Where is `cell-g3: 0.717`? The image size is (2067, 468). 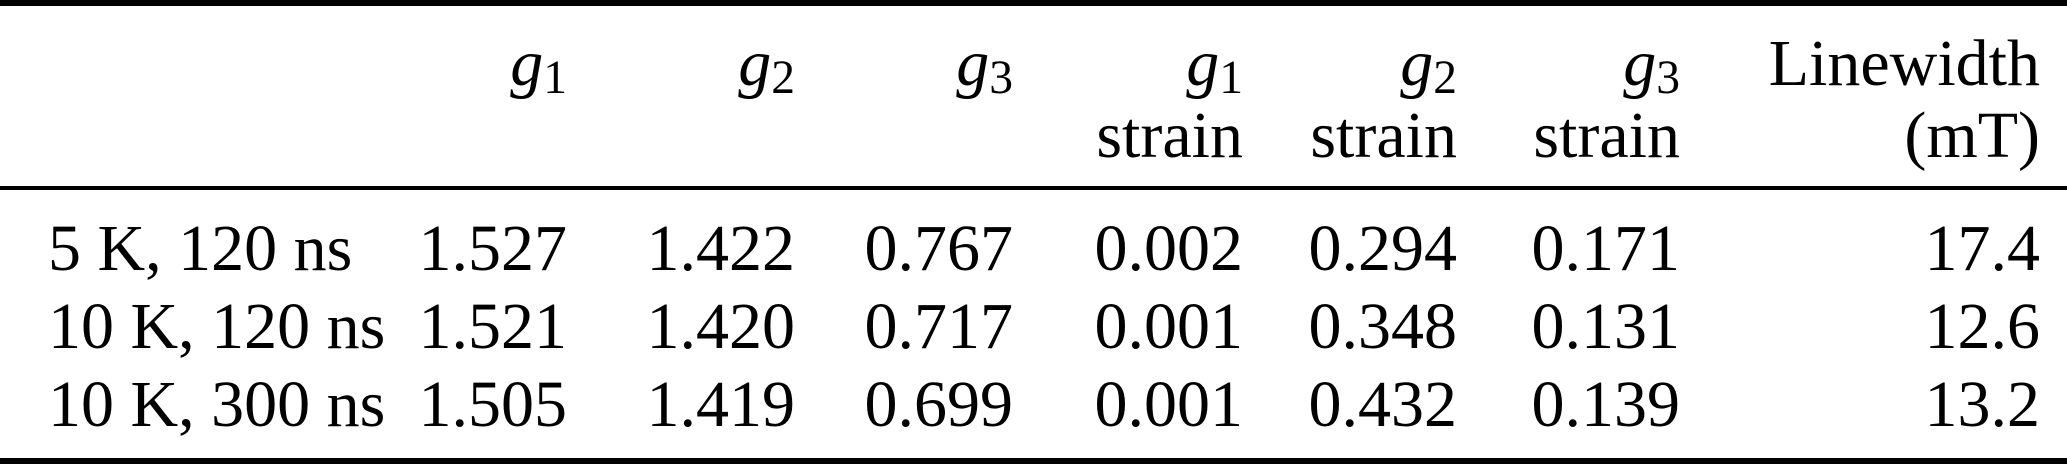 cell-g3: 0.717 is located at coordinates (939, 326).